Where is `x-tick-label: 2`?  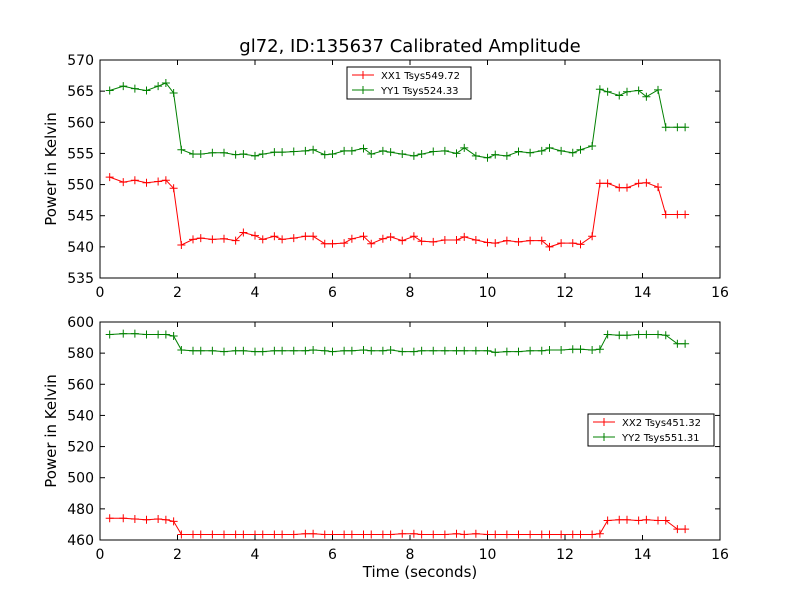 x-tick-label: 2 is located at coordinates (177, 293).